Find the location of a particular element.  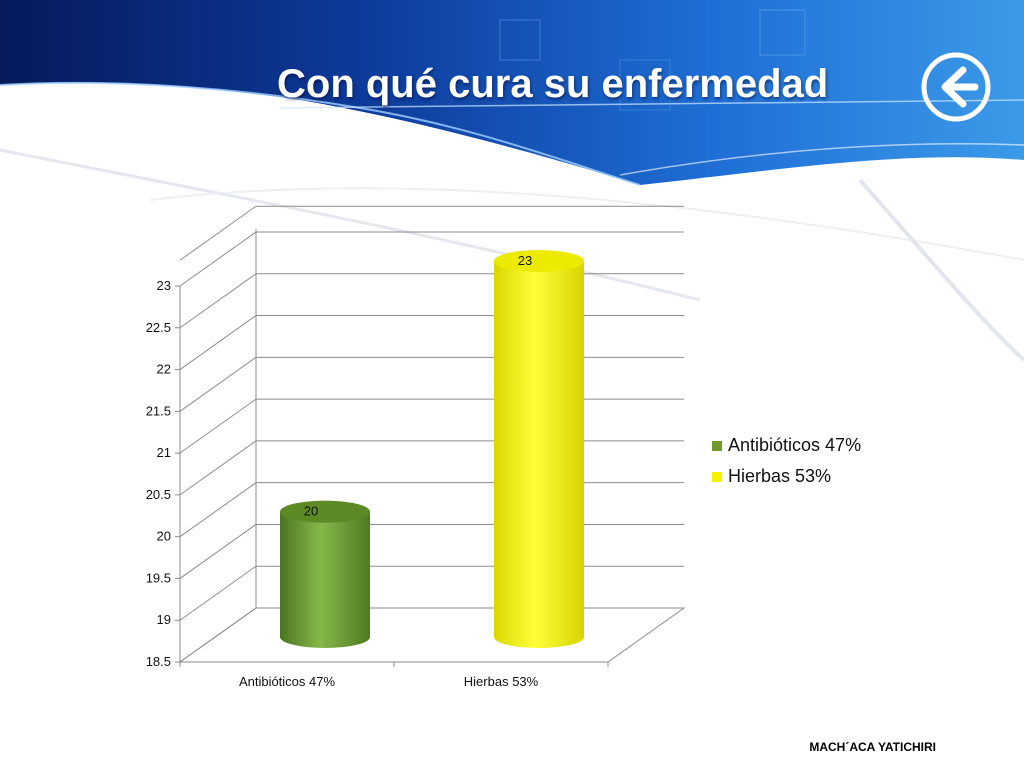

y-axis: 18.5 19 19.5 20 20.5 21 21.5 22 22.5 23 is located at coordinates (163, 473).